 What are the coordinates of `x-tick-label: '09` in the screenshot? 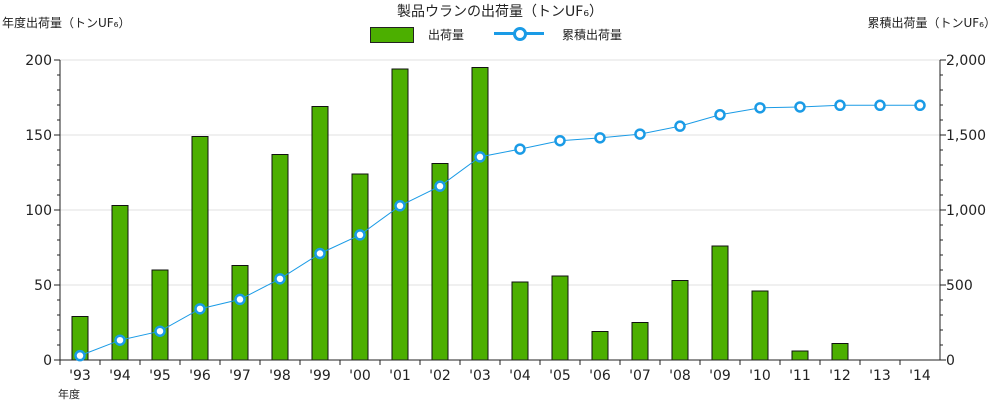 It's located at (720, 376).